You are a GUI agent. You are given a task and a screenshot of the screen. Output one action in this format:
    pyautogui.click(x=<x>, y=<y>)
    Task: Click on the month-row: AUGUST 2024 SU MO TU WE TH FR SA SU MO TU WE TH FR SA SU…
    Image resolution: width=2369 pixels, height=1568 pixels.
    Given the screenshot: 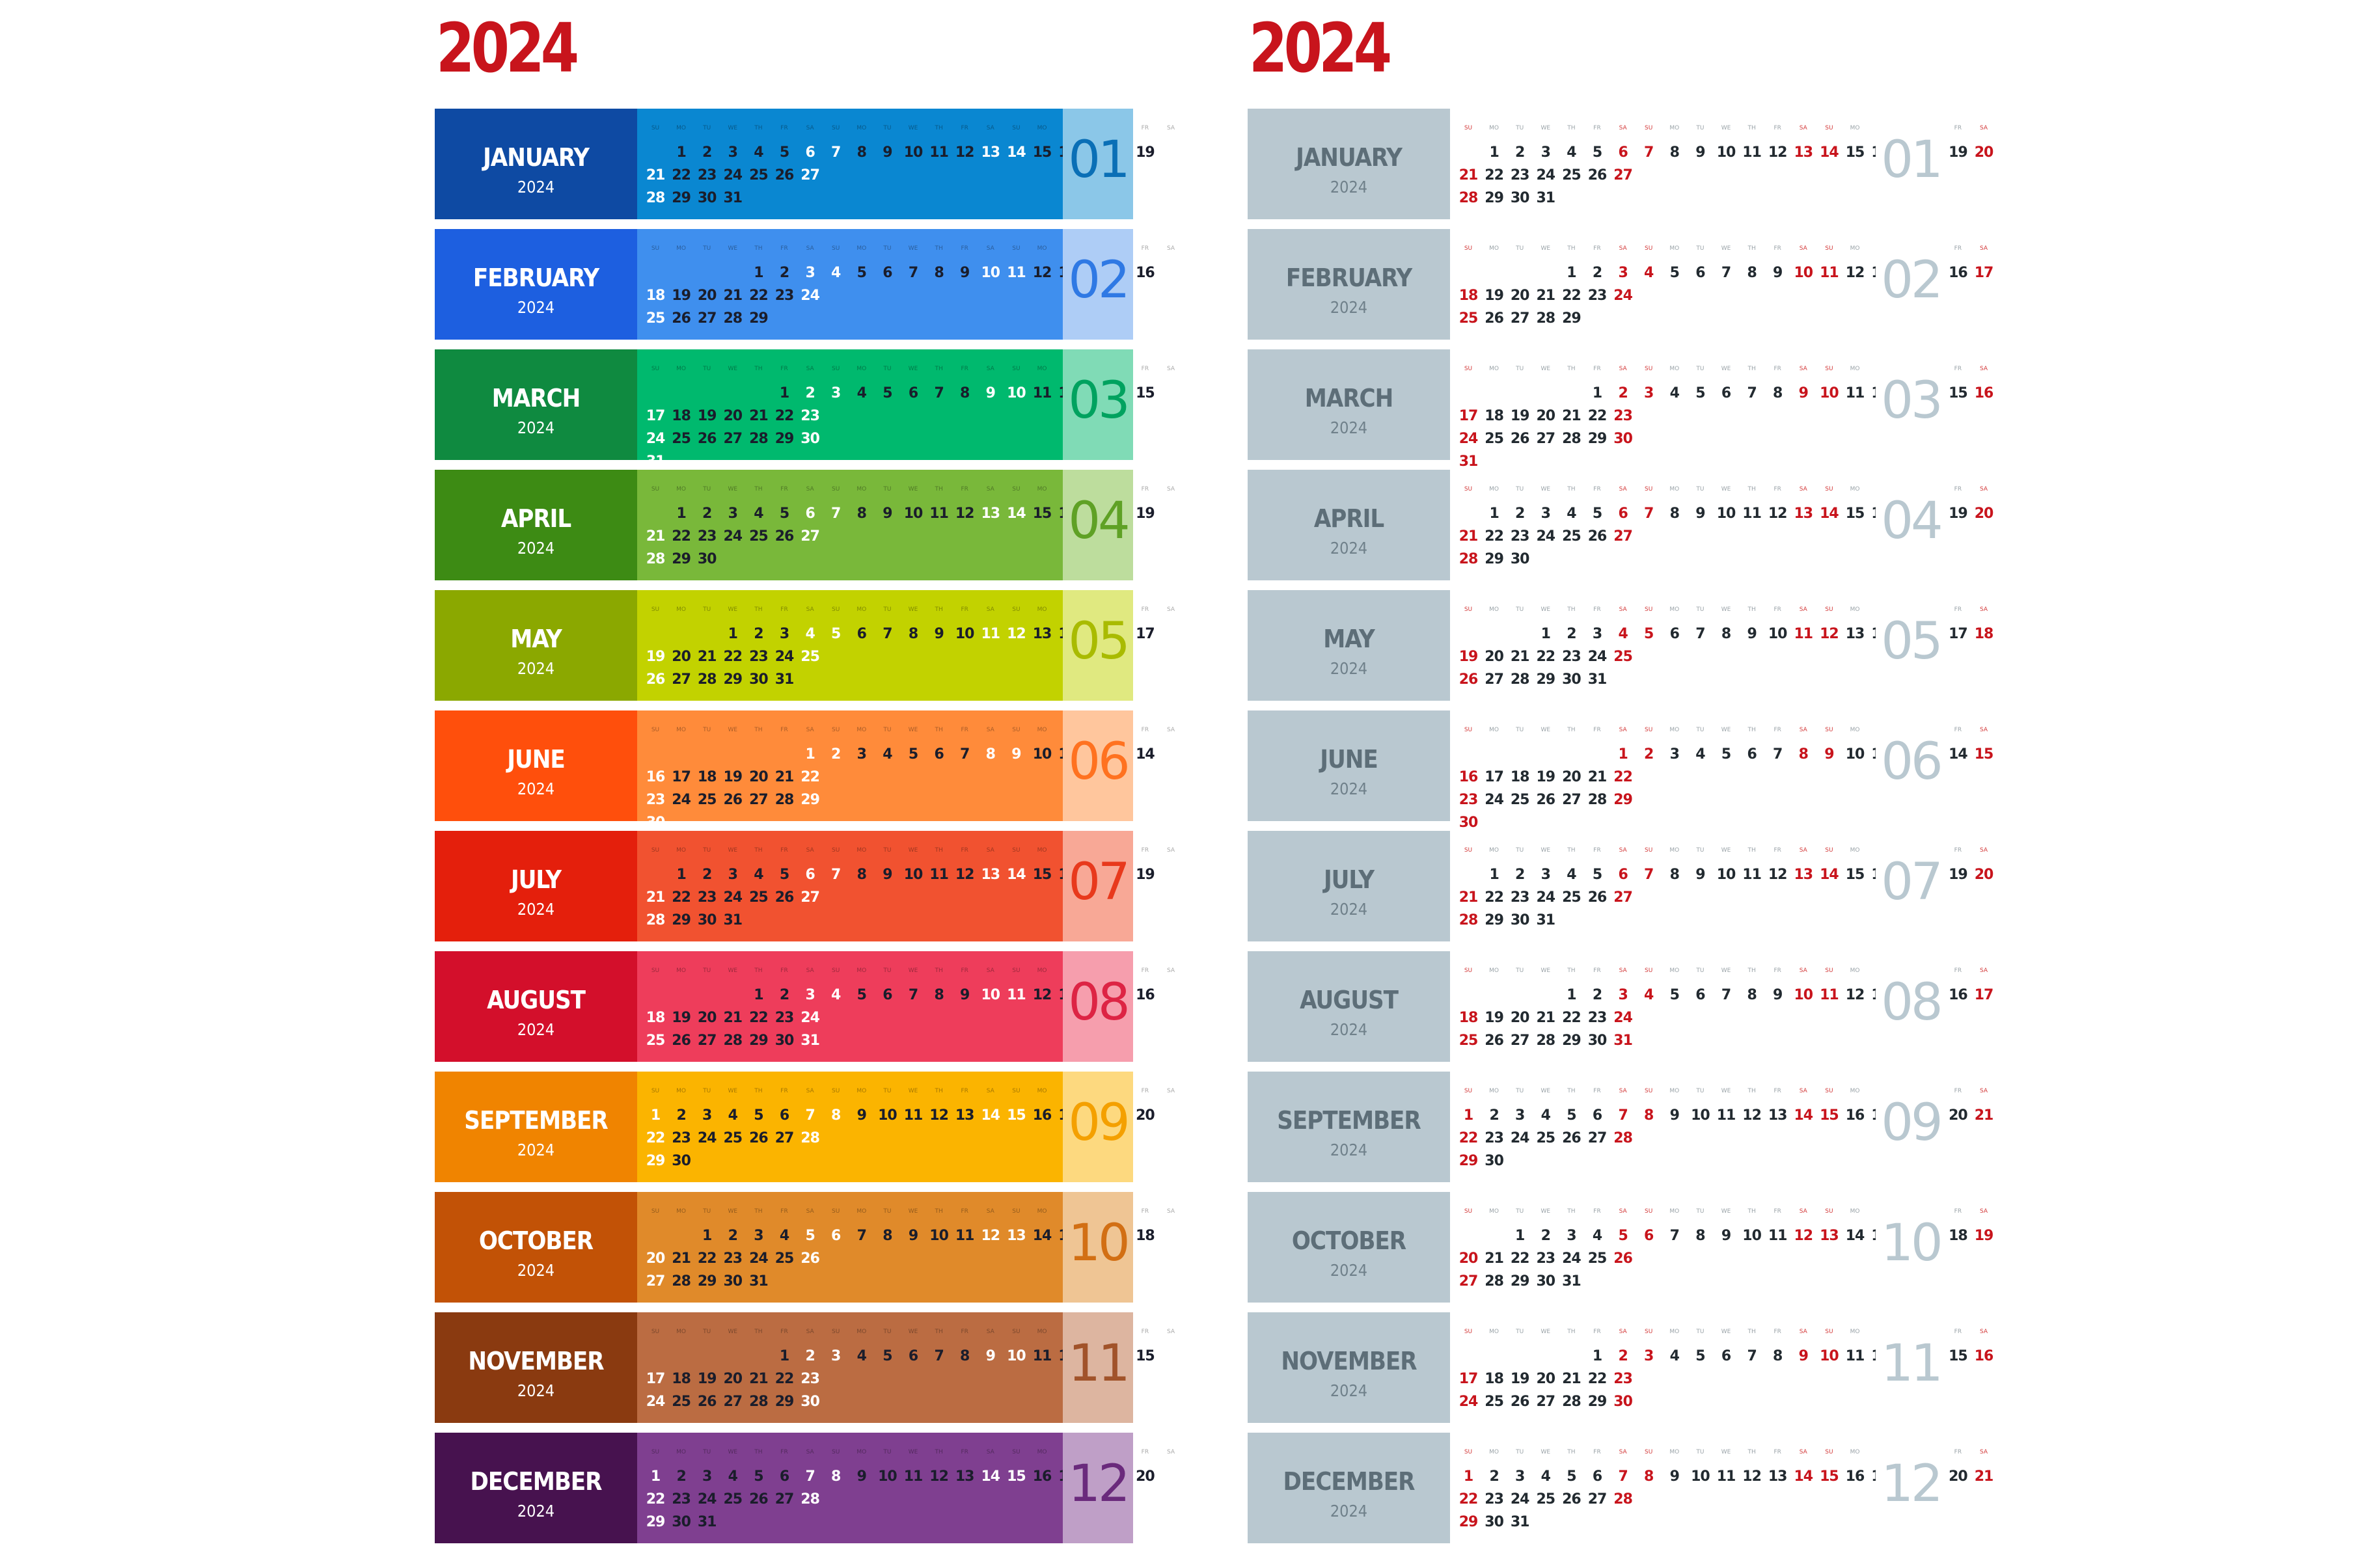 What is the action you would take?
    pyautogui.click(x=1621, y=1007)
    